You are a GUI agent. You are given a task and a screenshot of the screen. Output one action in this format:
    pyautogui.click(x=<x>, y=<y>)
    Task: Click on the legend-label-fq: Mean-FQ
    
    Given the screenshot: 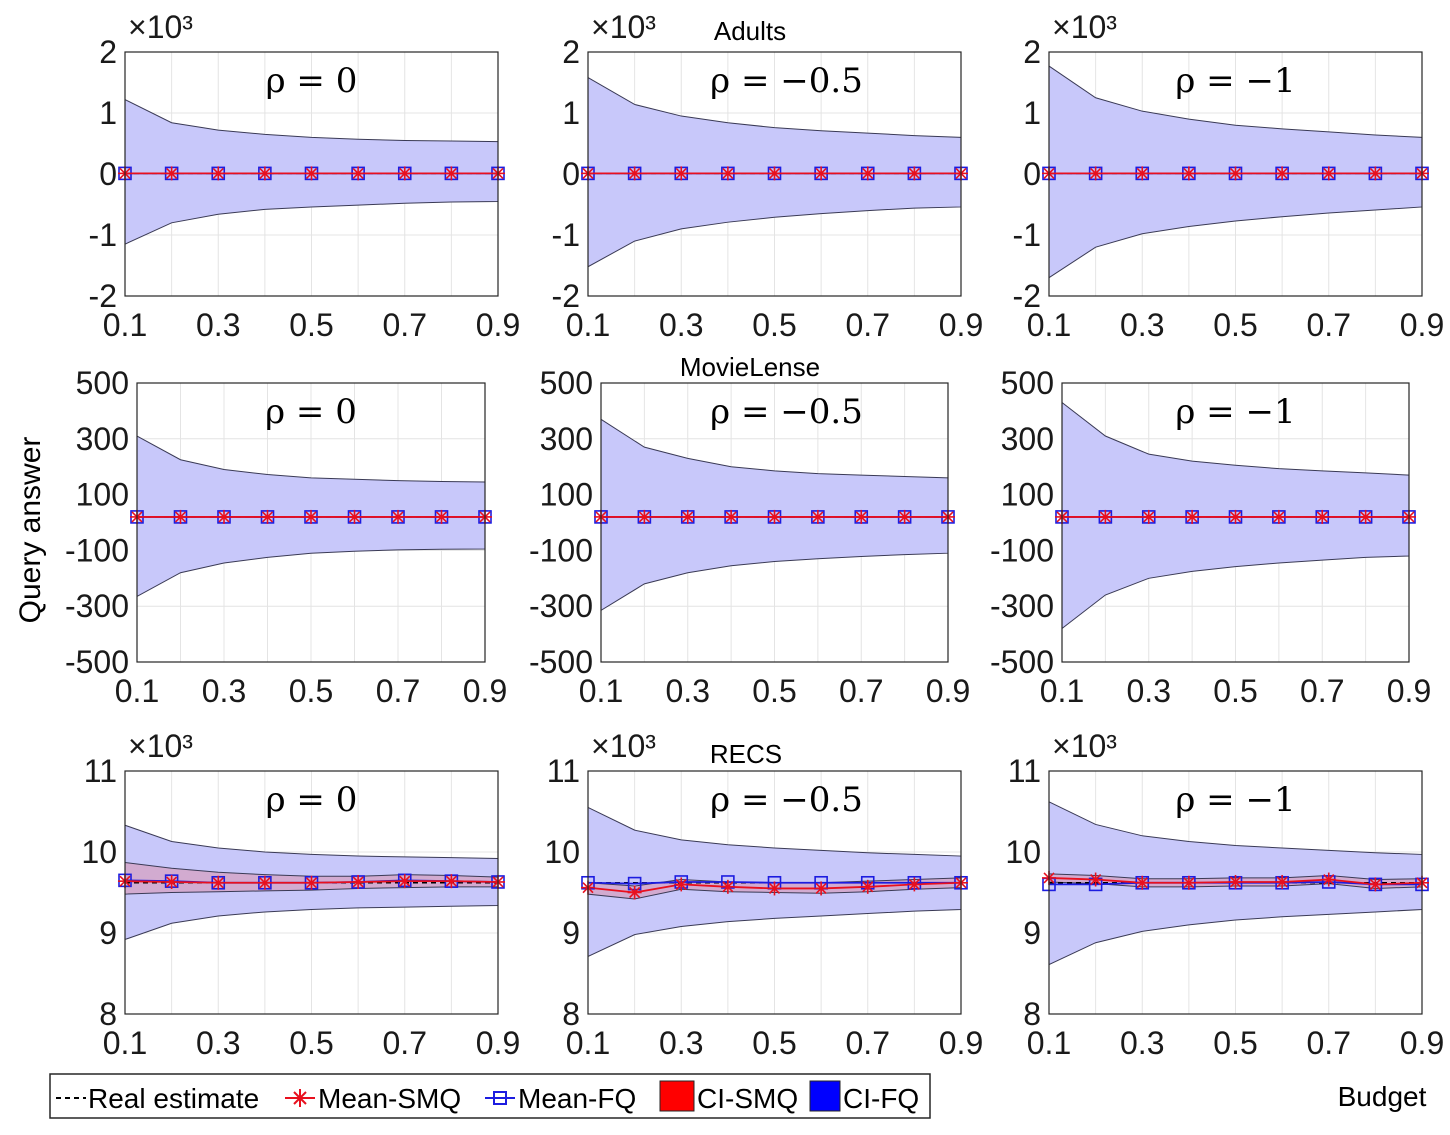 What is the action you would take?
    pyautogui.click(x=577, y=1098)
    